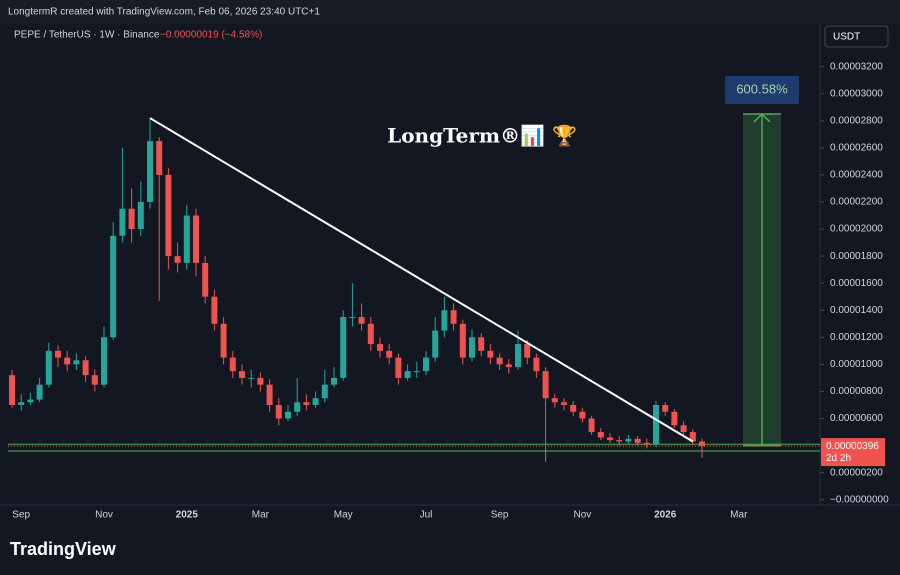  Describe the element at coordinates (856, 310) in the screenshot. I see `y-tick-label: 0.00001400` at that location.